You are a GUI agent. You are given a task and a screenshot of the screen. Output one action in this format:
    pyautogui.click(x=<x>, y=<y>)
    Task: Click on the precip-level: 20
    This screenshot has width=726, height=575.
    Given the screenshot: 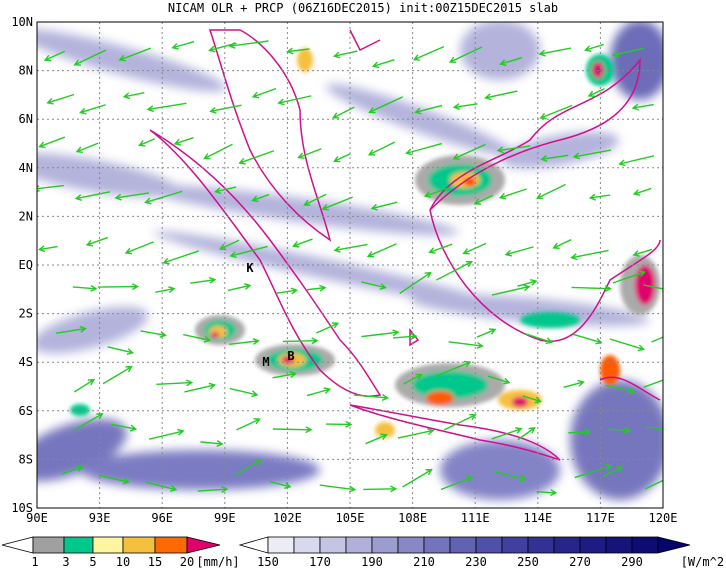 What is the action you would take?
    pyautogui.click(x=187, y=562)
    